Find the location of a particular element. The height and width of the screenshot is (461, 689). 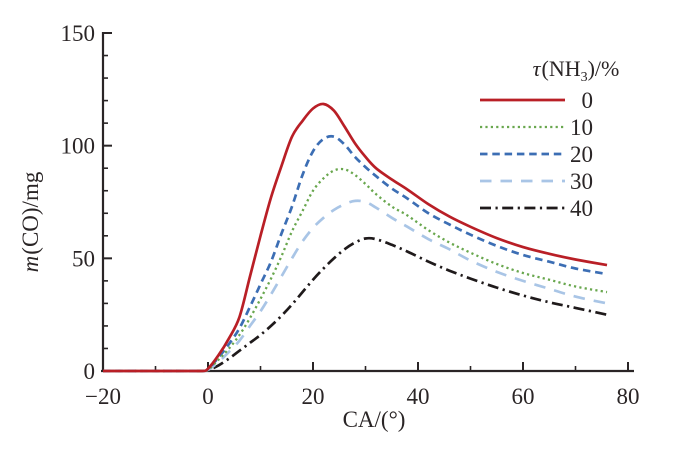

legend-title-post: )/% is located at coordinates (603, 68).